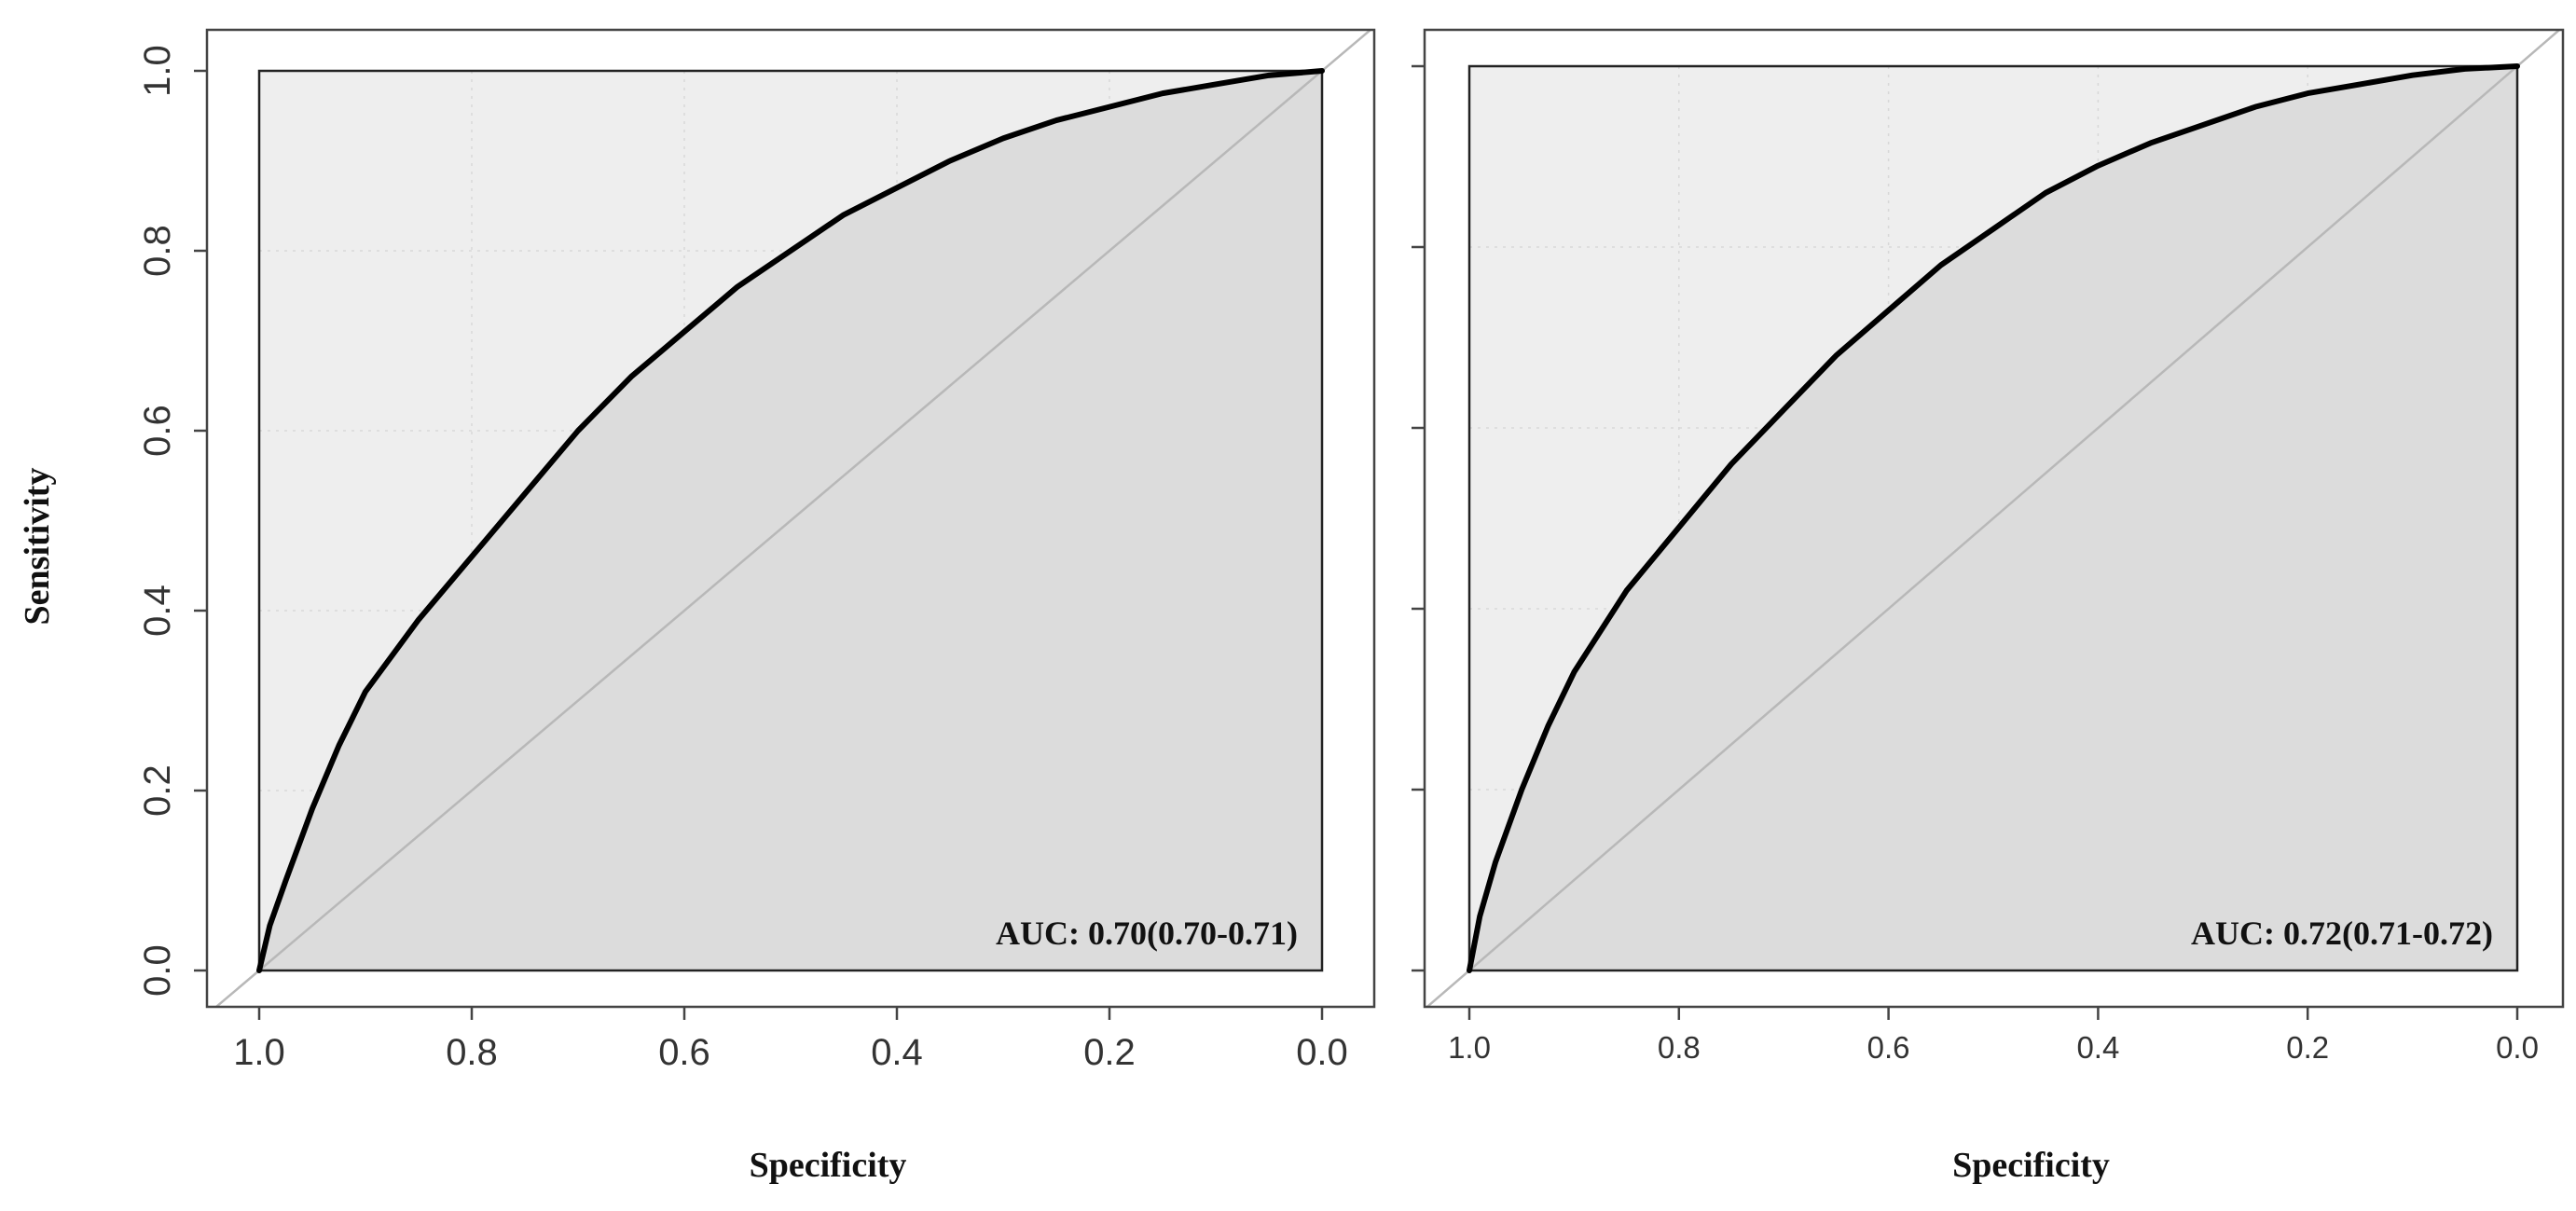 The height and width of the screenshot is (1211, 2576). I want to click on y-axis-label: Sensitivity, so click(38, 547).